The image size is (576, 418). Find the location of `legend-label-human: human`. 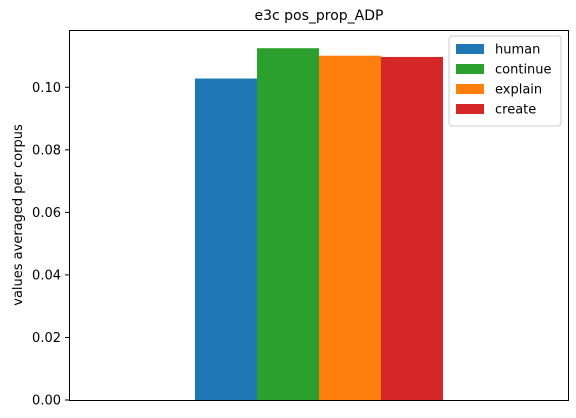

legend-label-human: human is located at coordinates (517, 50).